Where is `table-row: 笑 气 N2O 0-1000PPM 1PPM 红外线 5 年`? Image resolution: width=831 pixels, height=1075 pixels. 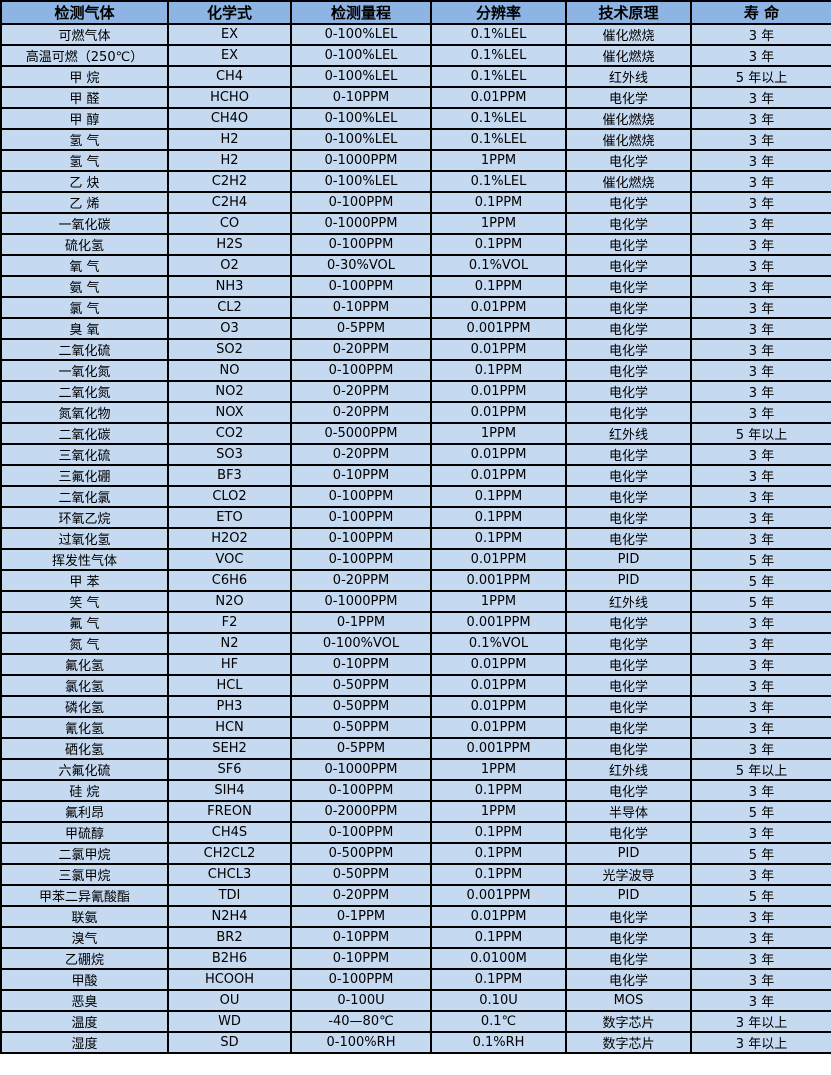 table-row: 笑 气 N2O 0-1000PPM 1PPM 红外线 5 年 is located at coordinates (415, 601).